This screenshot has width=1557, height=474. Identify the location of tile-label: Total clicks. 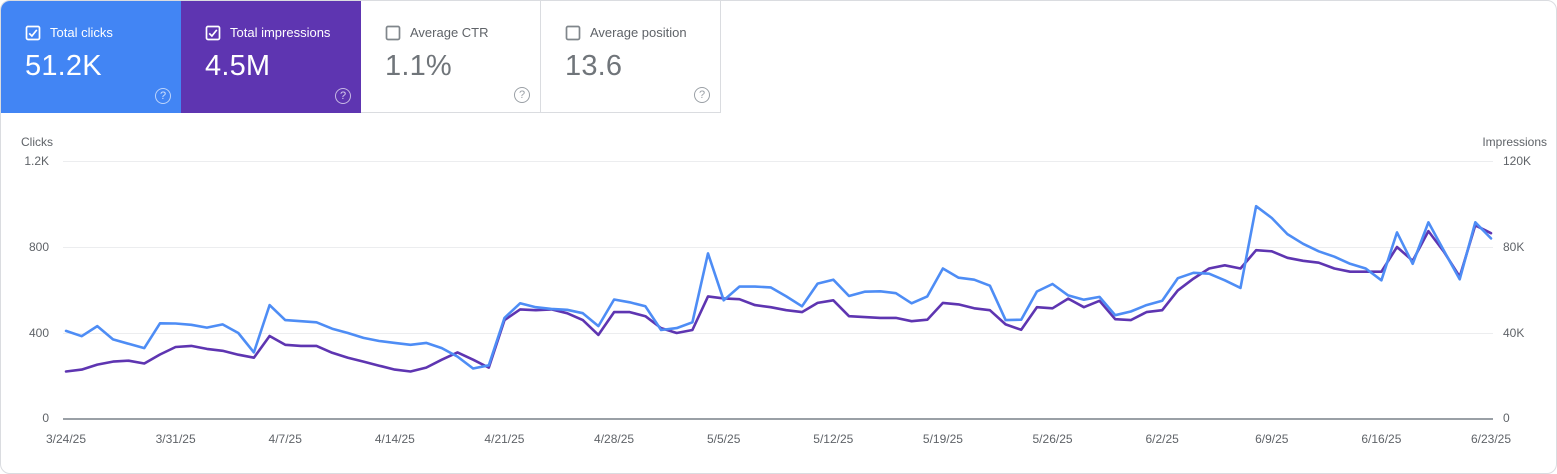
(81, 32).